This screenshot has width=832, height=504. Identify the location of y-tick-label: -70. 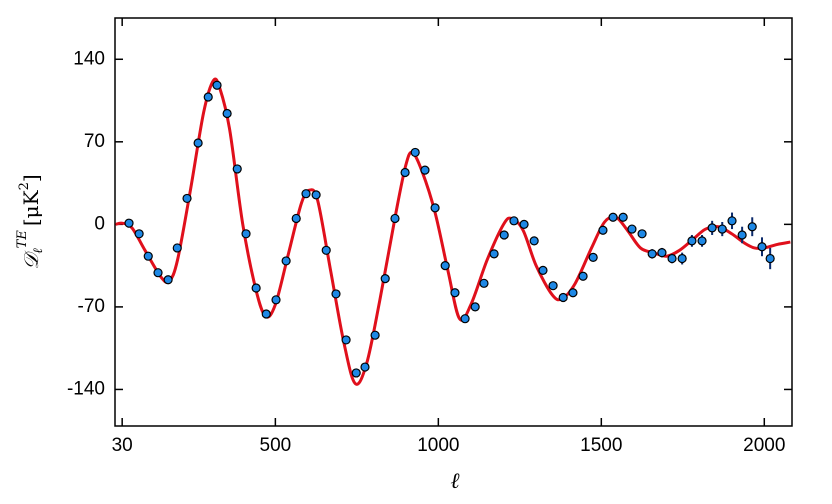
(91, 306).